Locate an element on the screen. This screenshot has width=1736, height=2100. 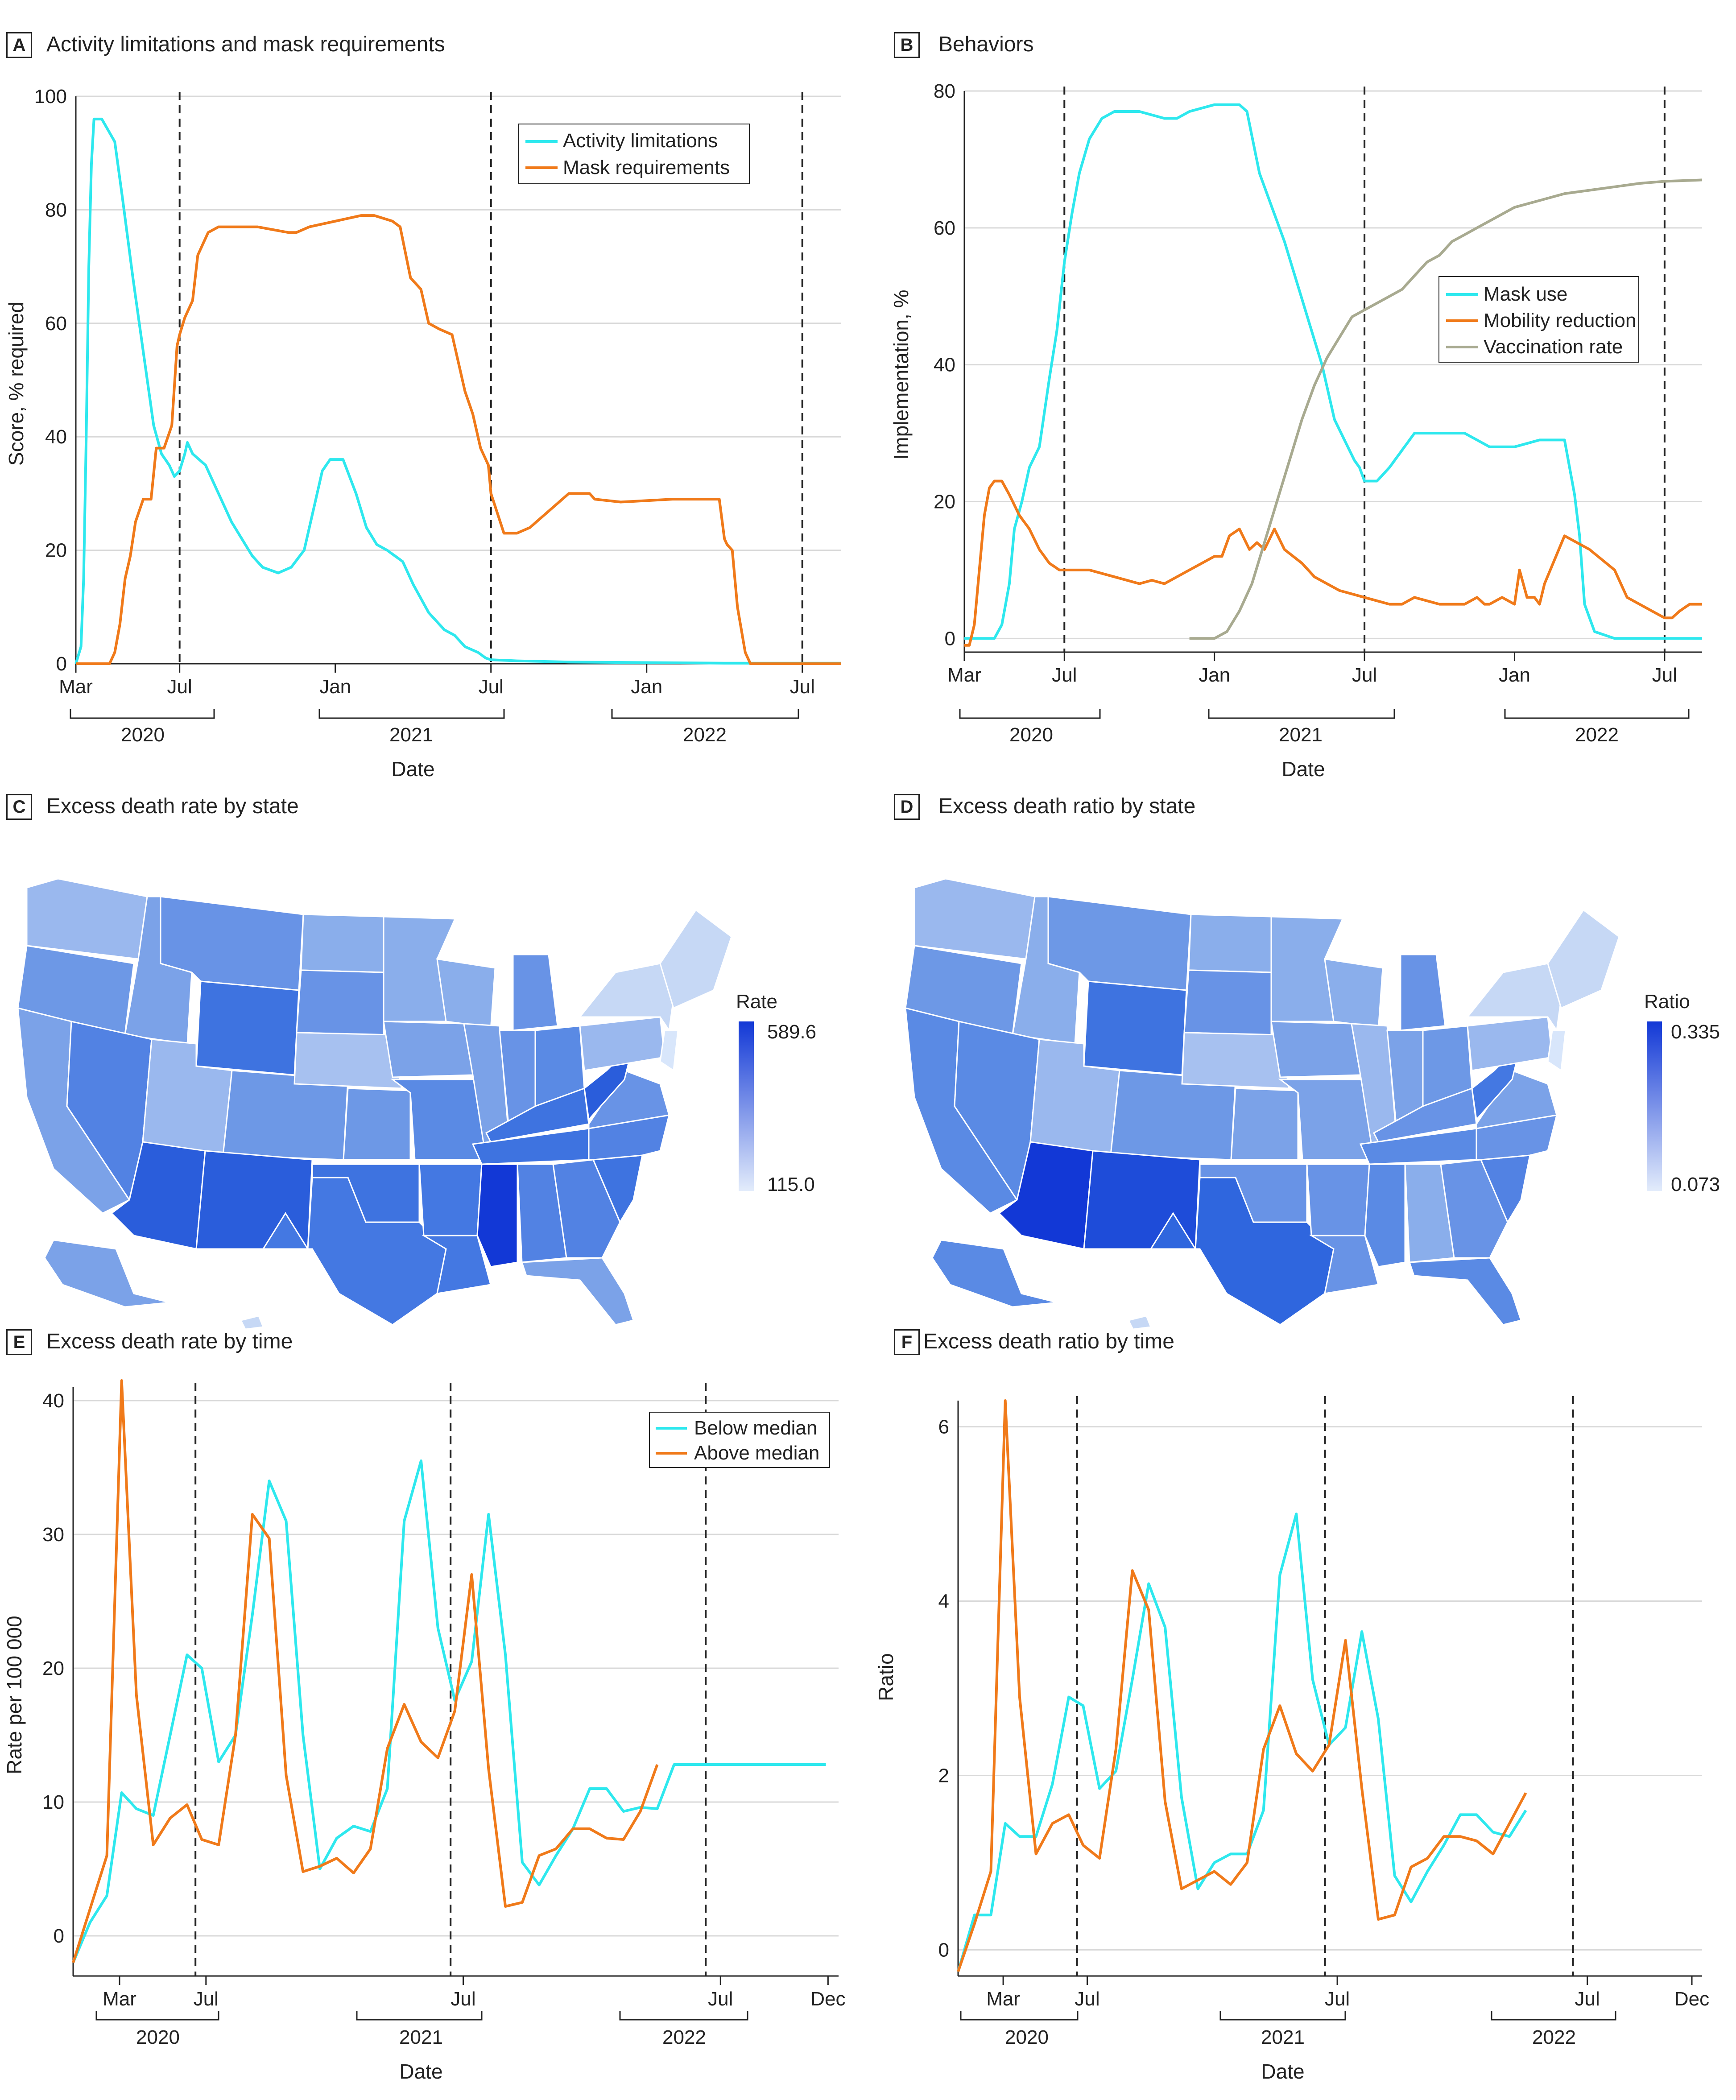
panel-label-f: F is located at coordinates (907, 1342).